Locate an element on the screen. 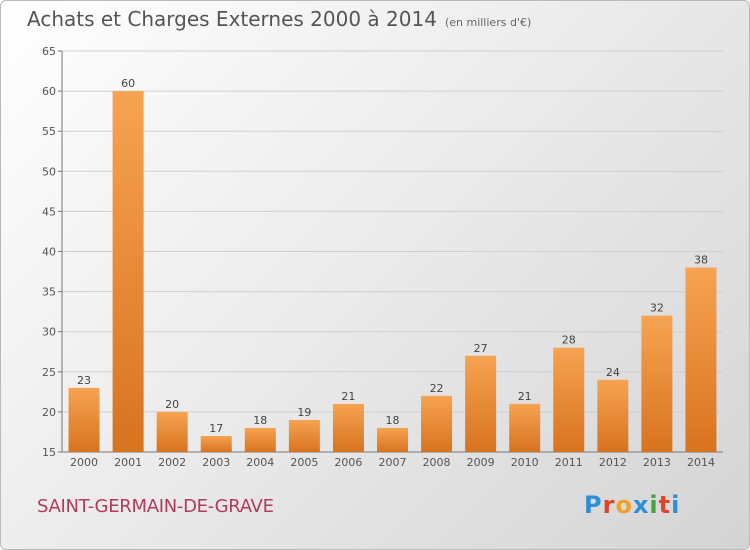 This screenshot has height=550, width=750. y-tick-label: 65 is located at coordinates (49, 51).